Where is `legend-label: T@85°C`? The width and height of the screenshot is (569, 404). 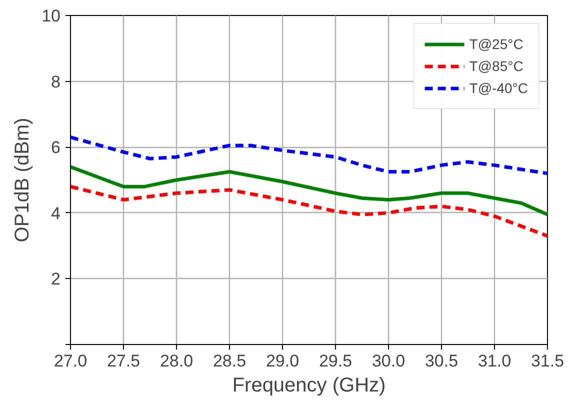 legend-label: T@85°C is located at coordinates (496, 66).